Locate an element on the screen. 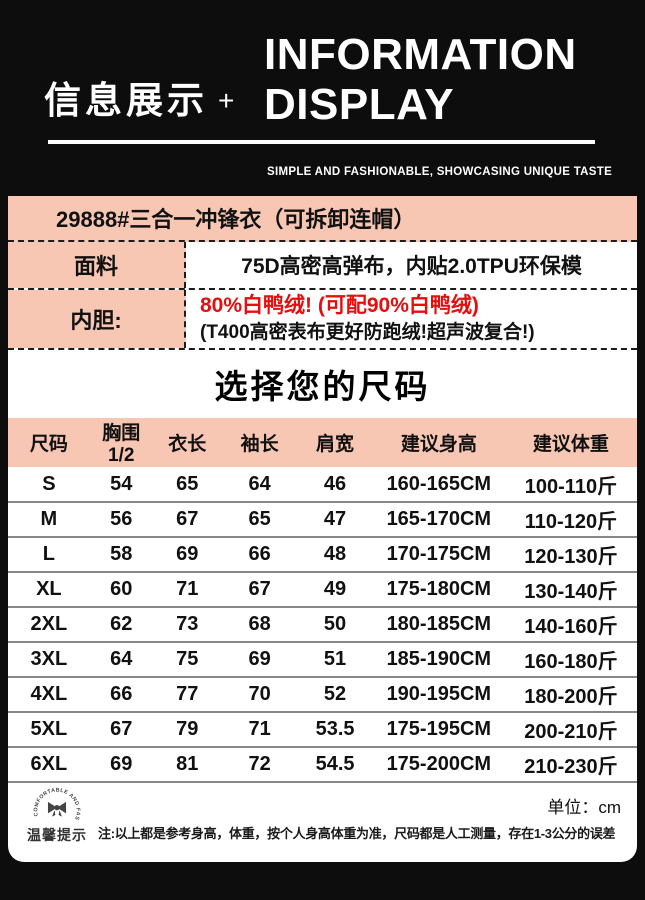 The height and width of the screenshot is (900, 645). plus-icon: + is located at coordinates (226, 100).